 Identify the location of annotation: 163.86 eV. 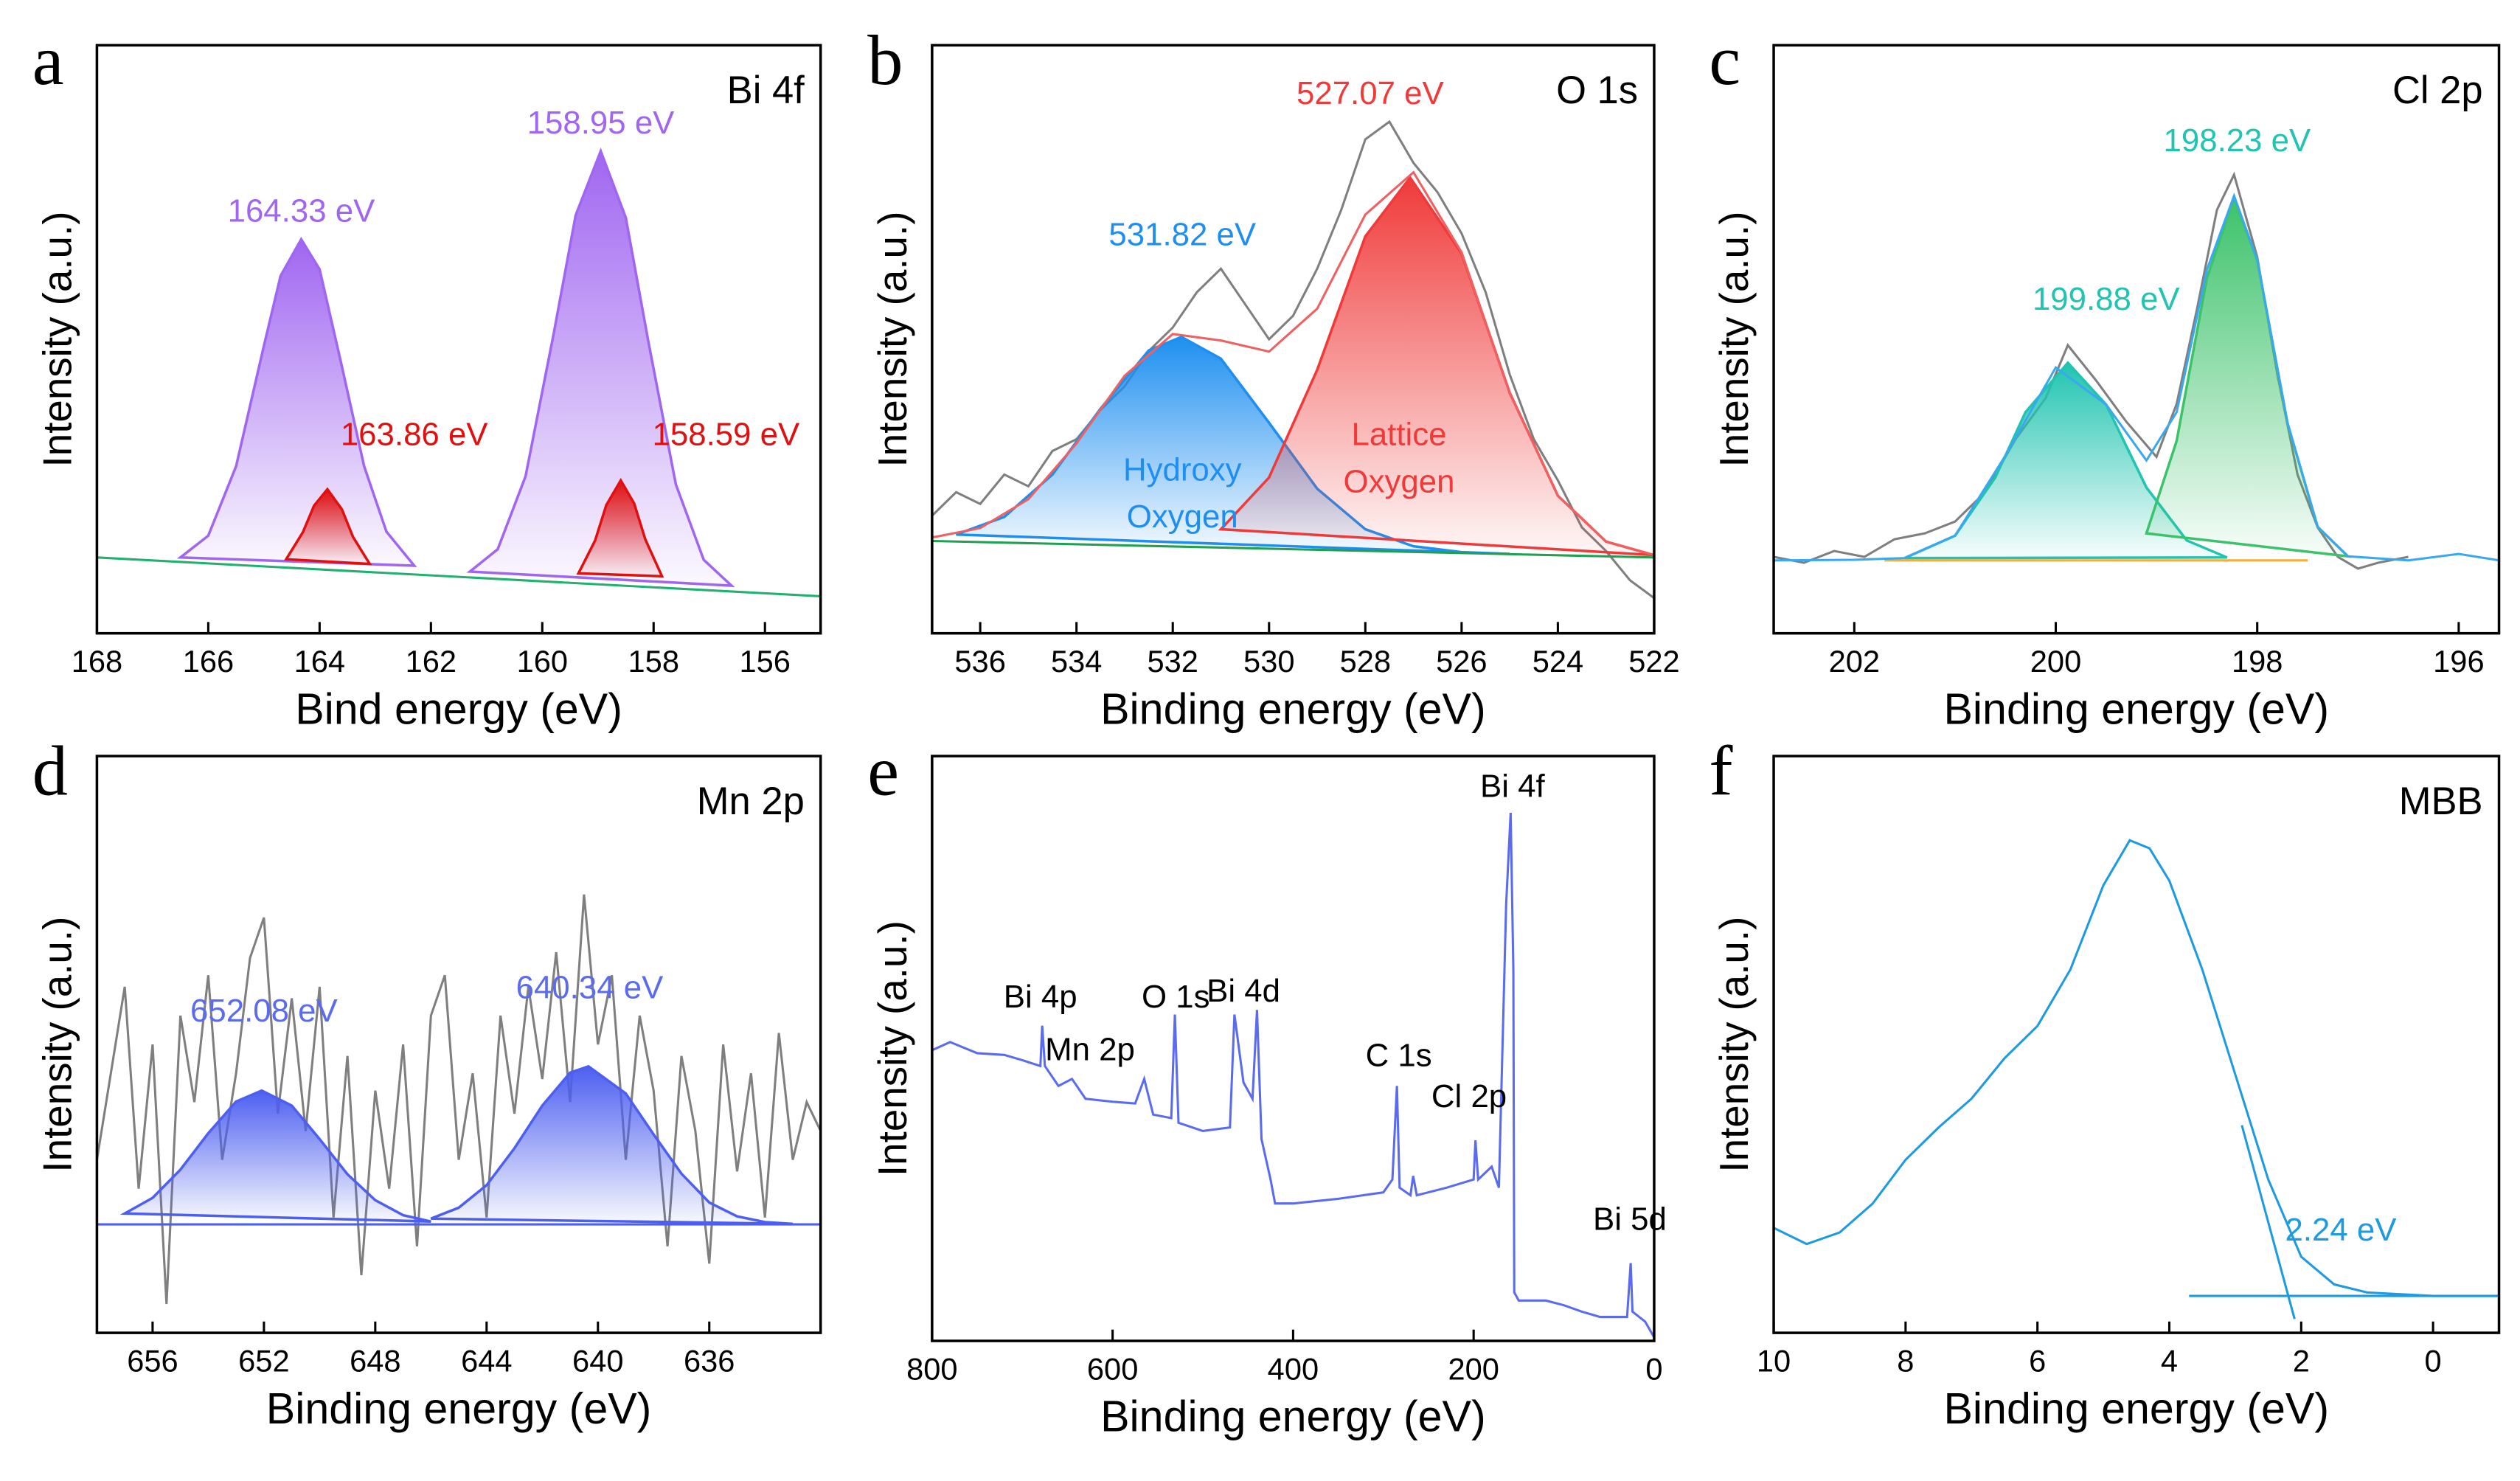
(415, 435).